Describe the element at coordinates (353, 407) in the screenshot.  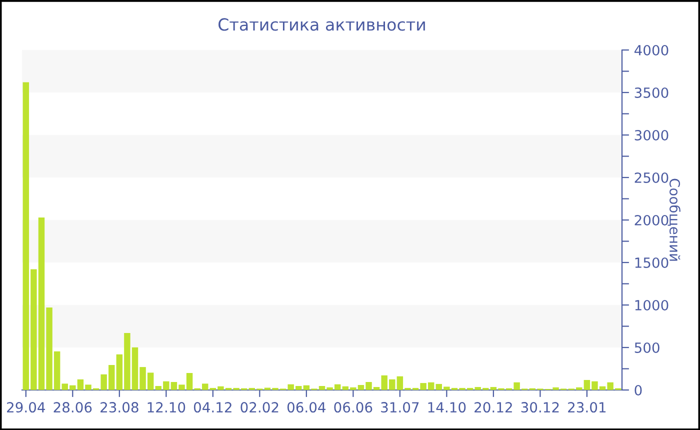
I see `x-tick-label: 06.06` at that location.